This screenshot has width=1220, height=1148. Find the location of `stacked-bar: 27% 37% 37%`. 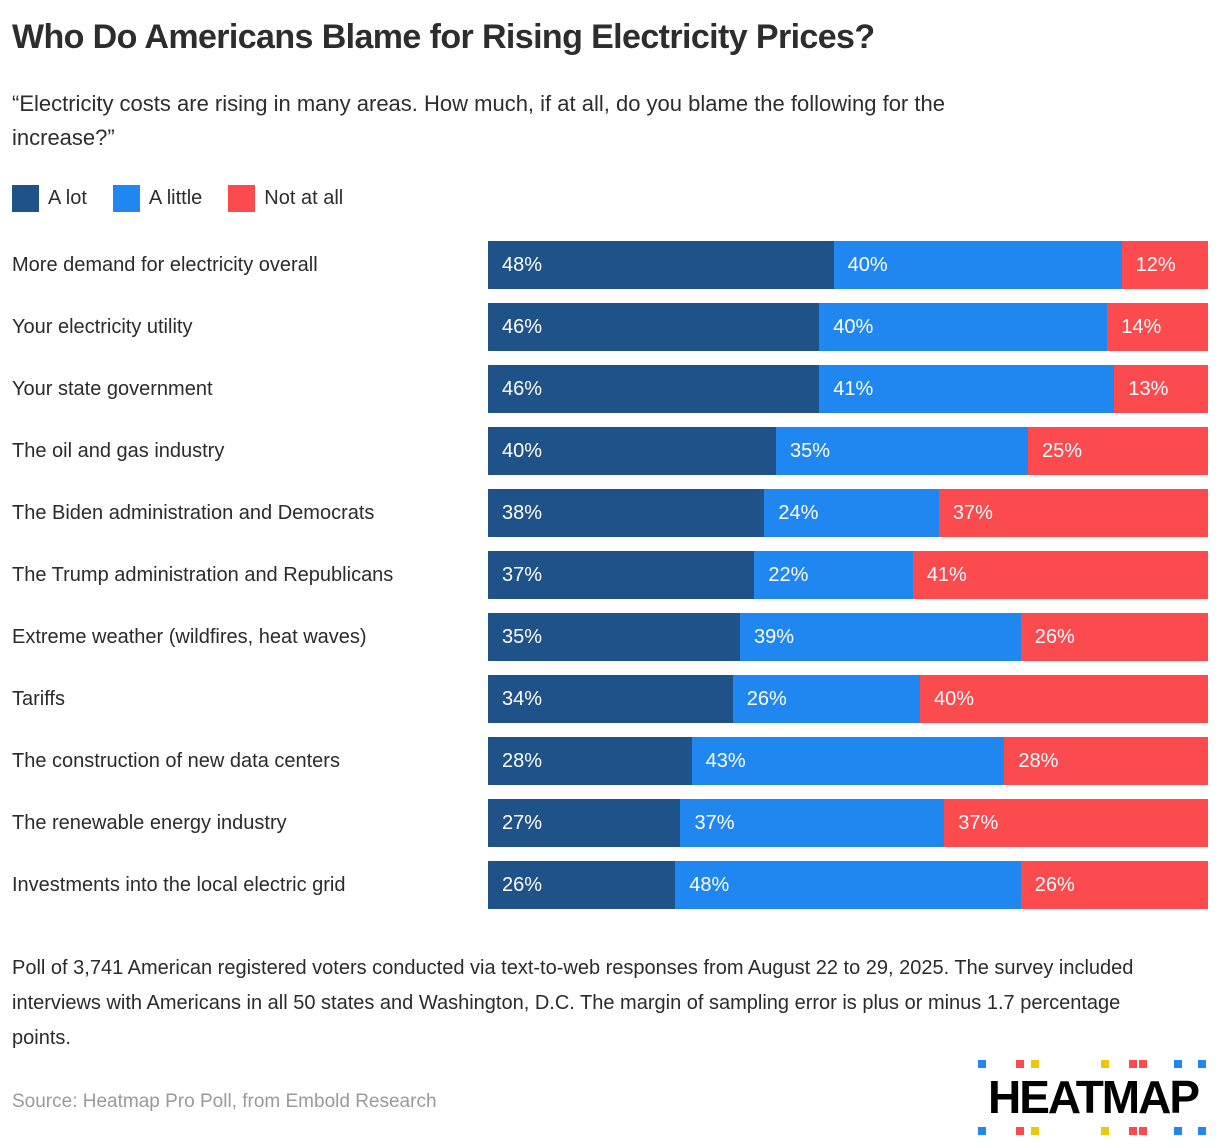

stacked-bar: 27% 37% 37% is located at coordinates (848, 823).